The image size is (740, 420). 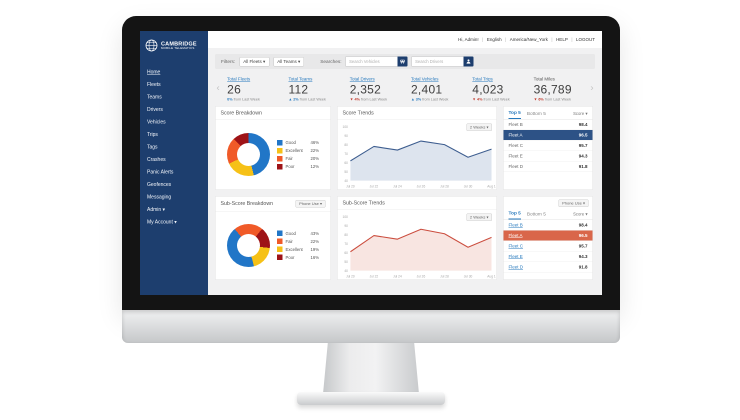 I want to click on legend-item: Excellent 22%, so click(x=297, y=150).